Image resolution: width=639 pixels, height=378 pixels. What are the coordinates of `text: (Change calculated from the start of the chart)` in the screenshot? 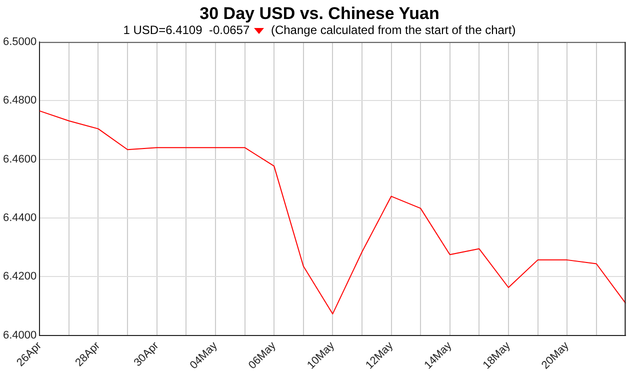 It's located at (393, 30).